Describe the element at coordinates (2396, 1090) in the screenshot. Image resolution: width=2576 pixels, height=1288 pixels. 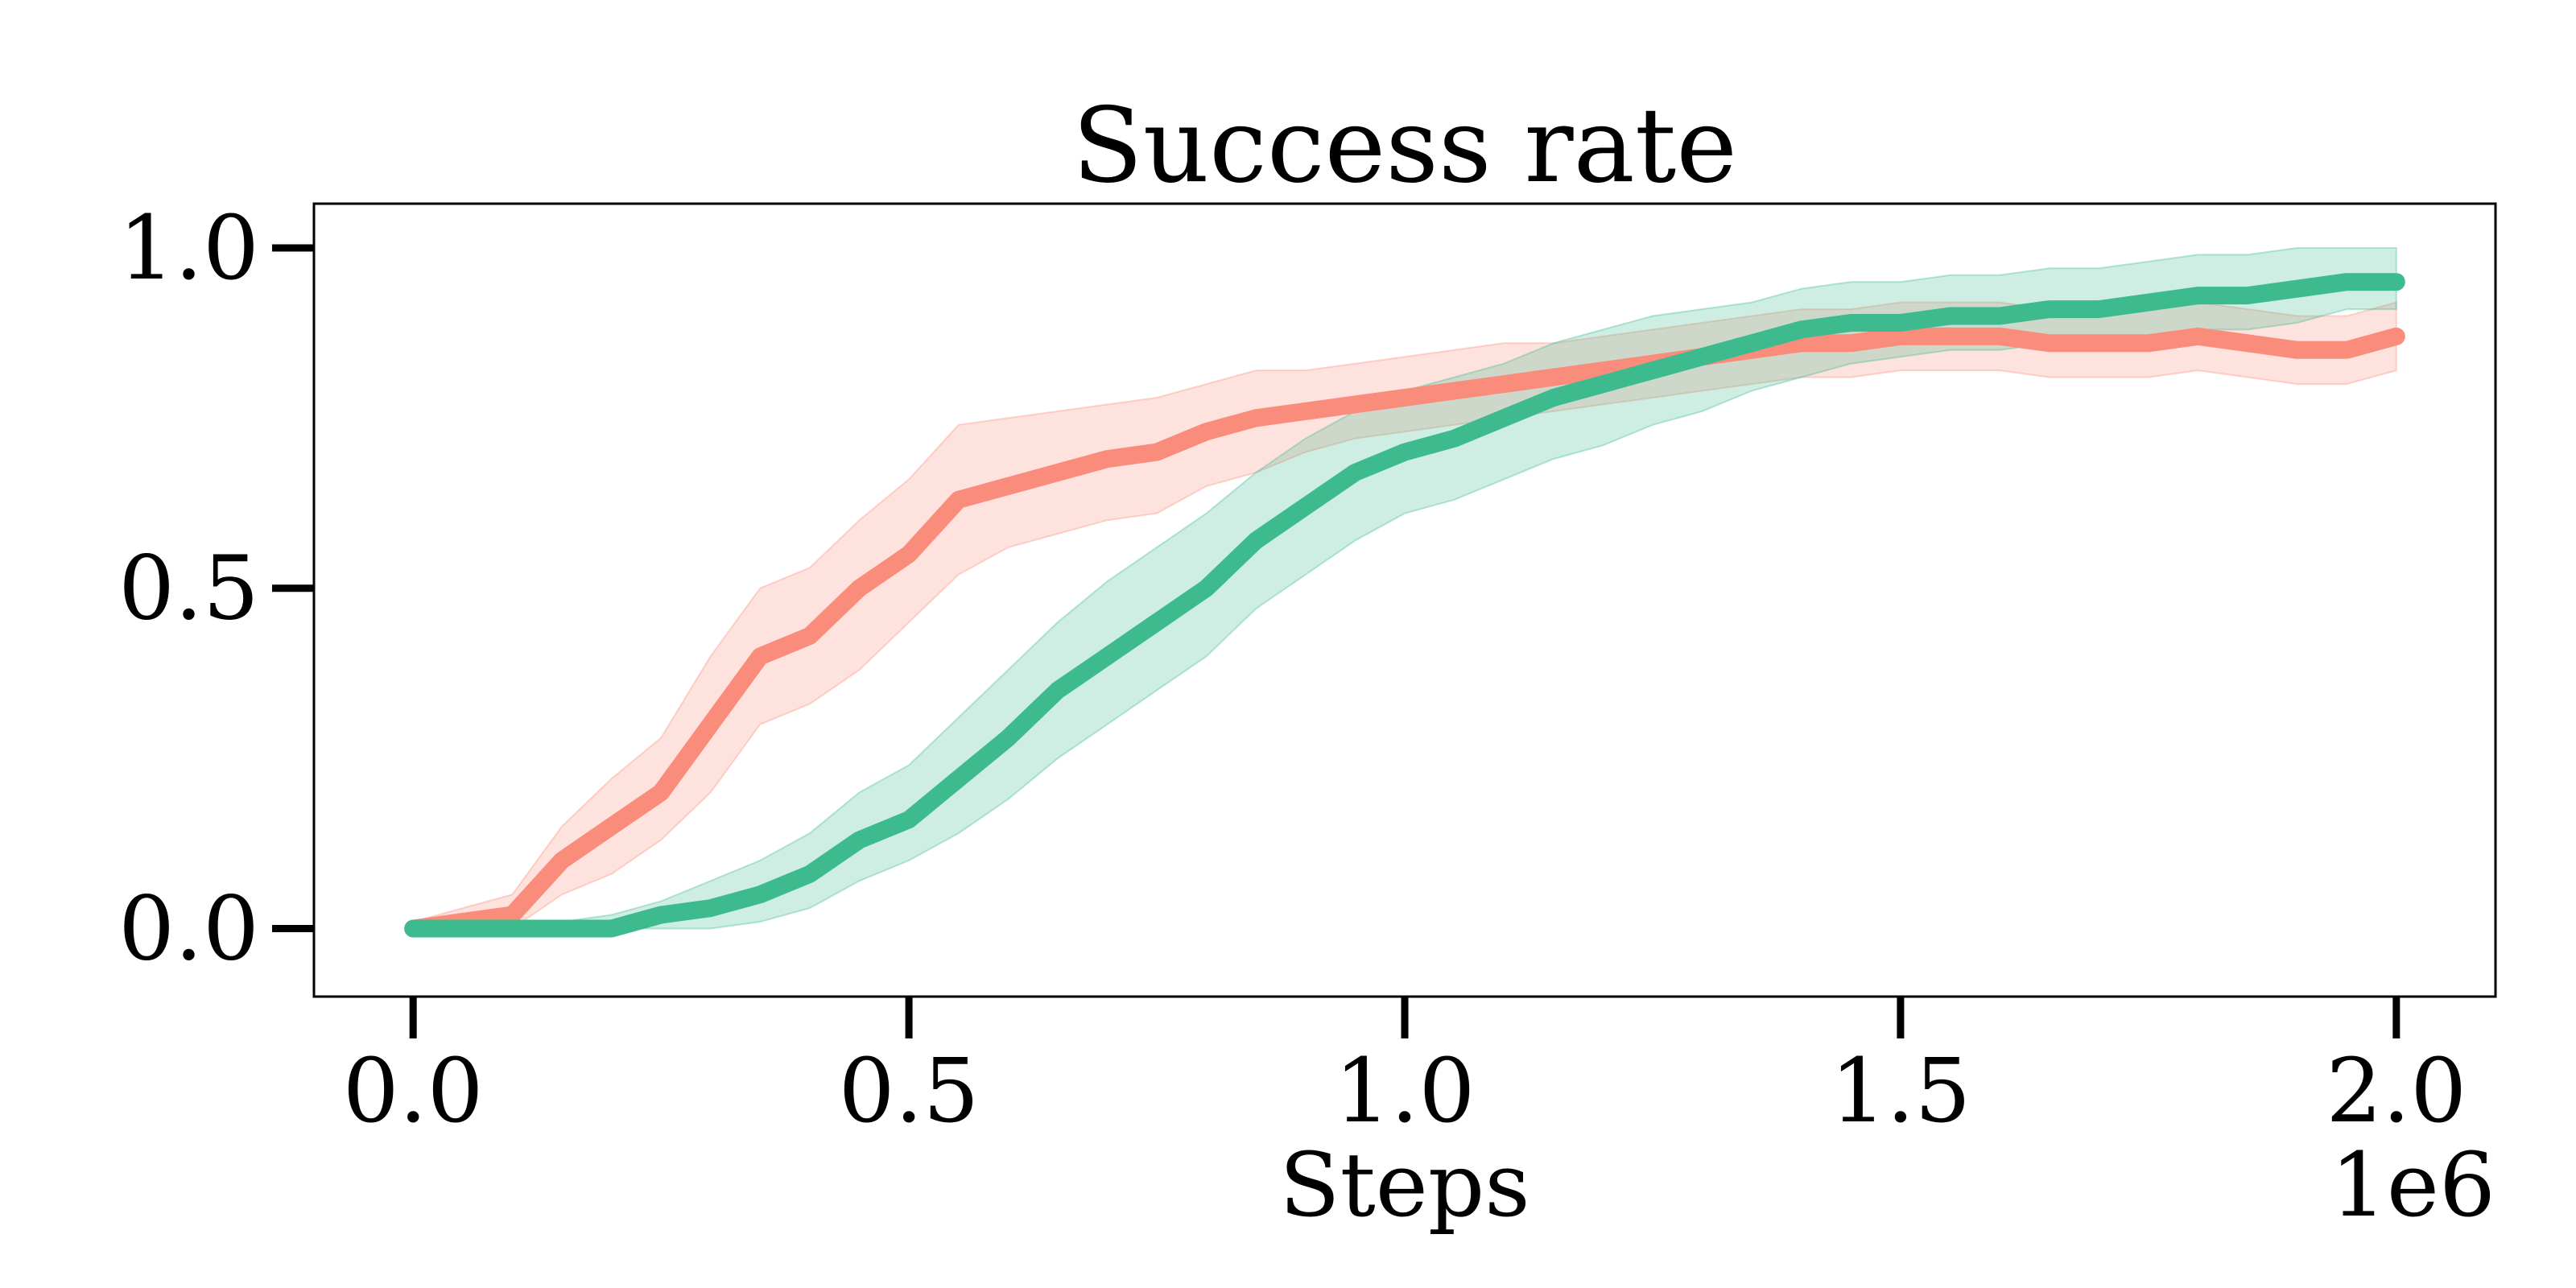
I see `x-tick-label: 2.0` at that location.